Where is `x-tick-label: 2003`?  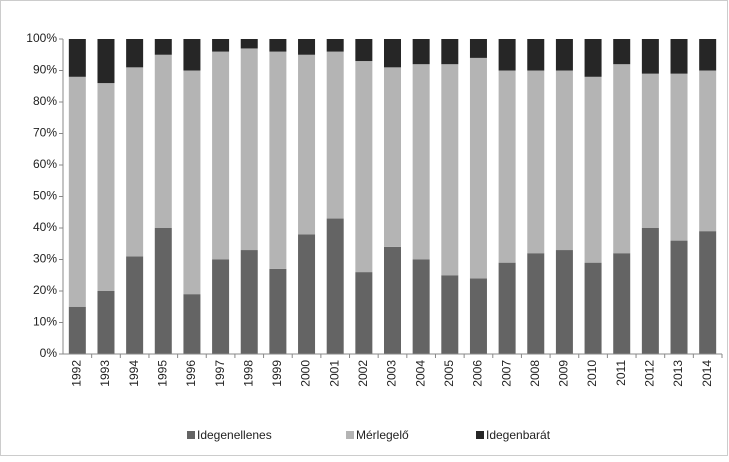
x-tick-label: 2003 is located at coordinates (392, 373).